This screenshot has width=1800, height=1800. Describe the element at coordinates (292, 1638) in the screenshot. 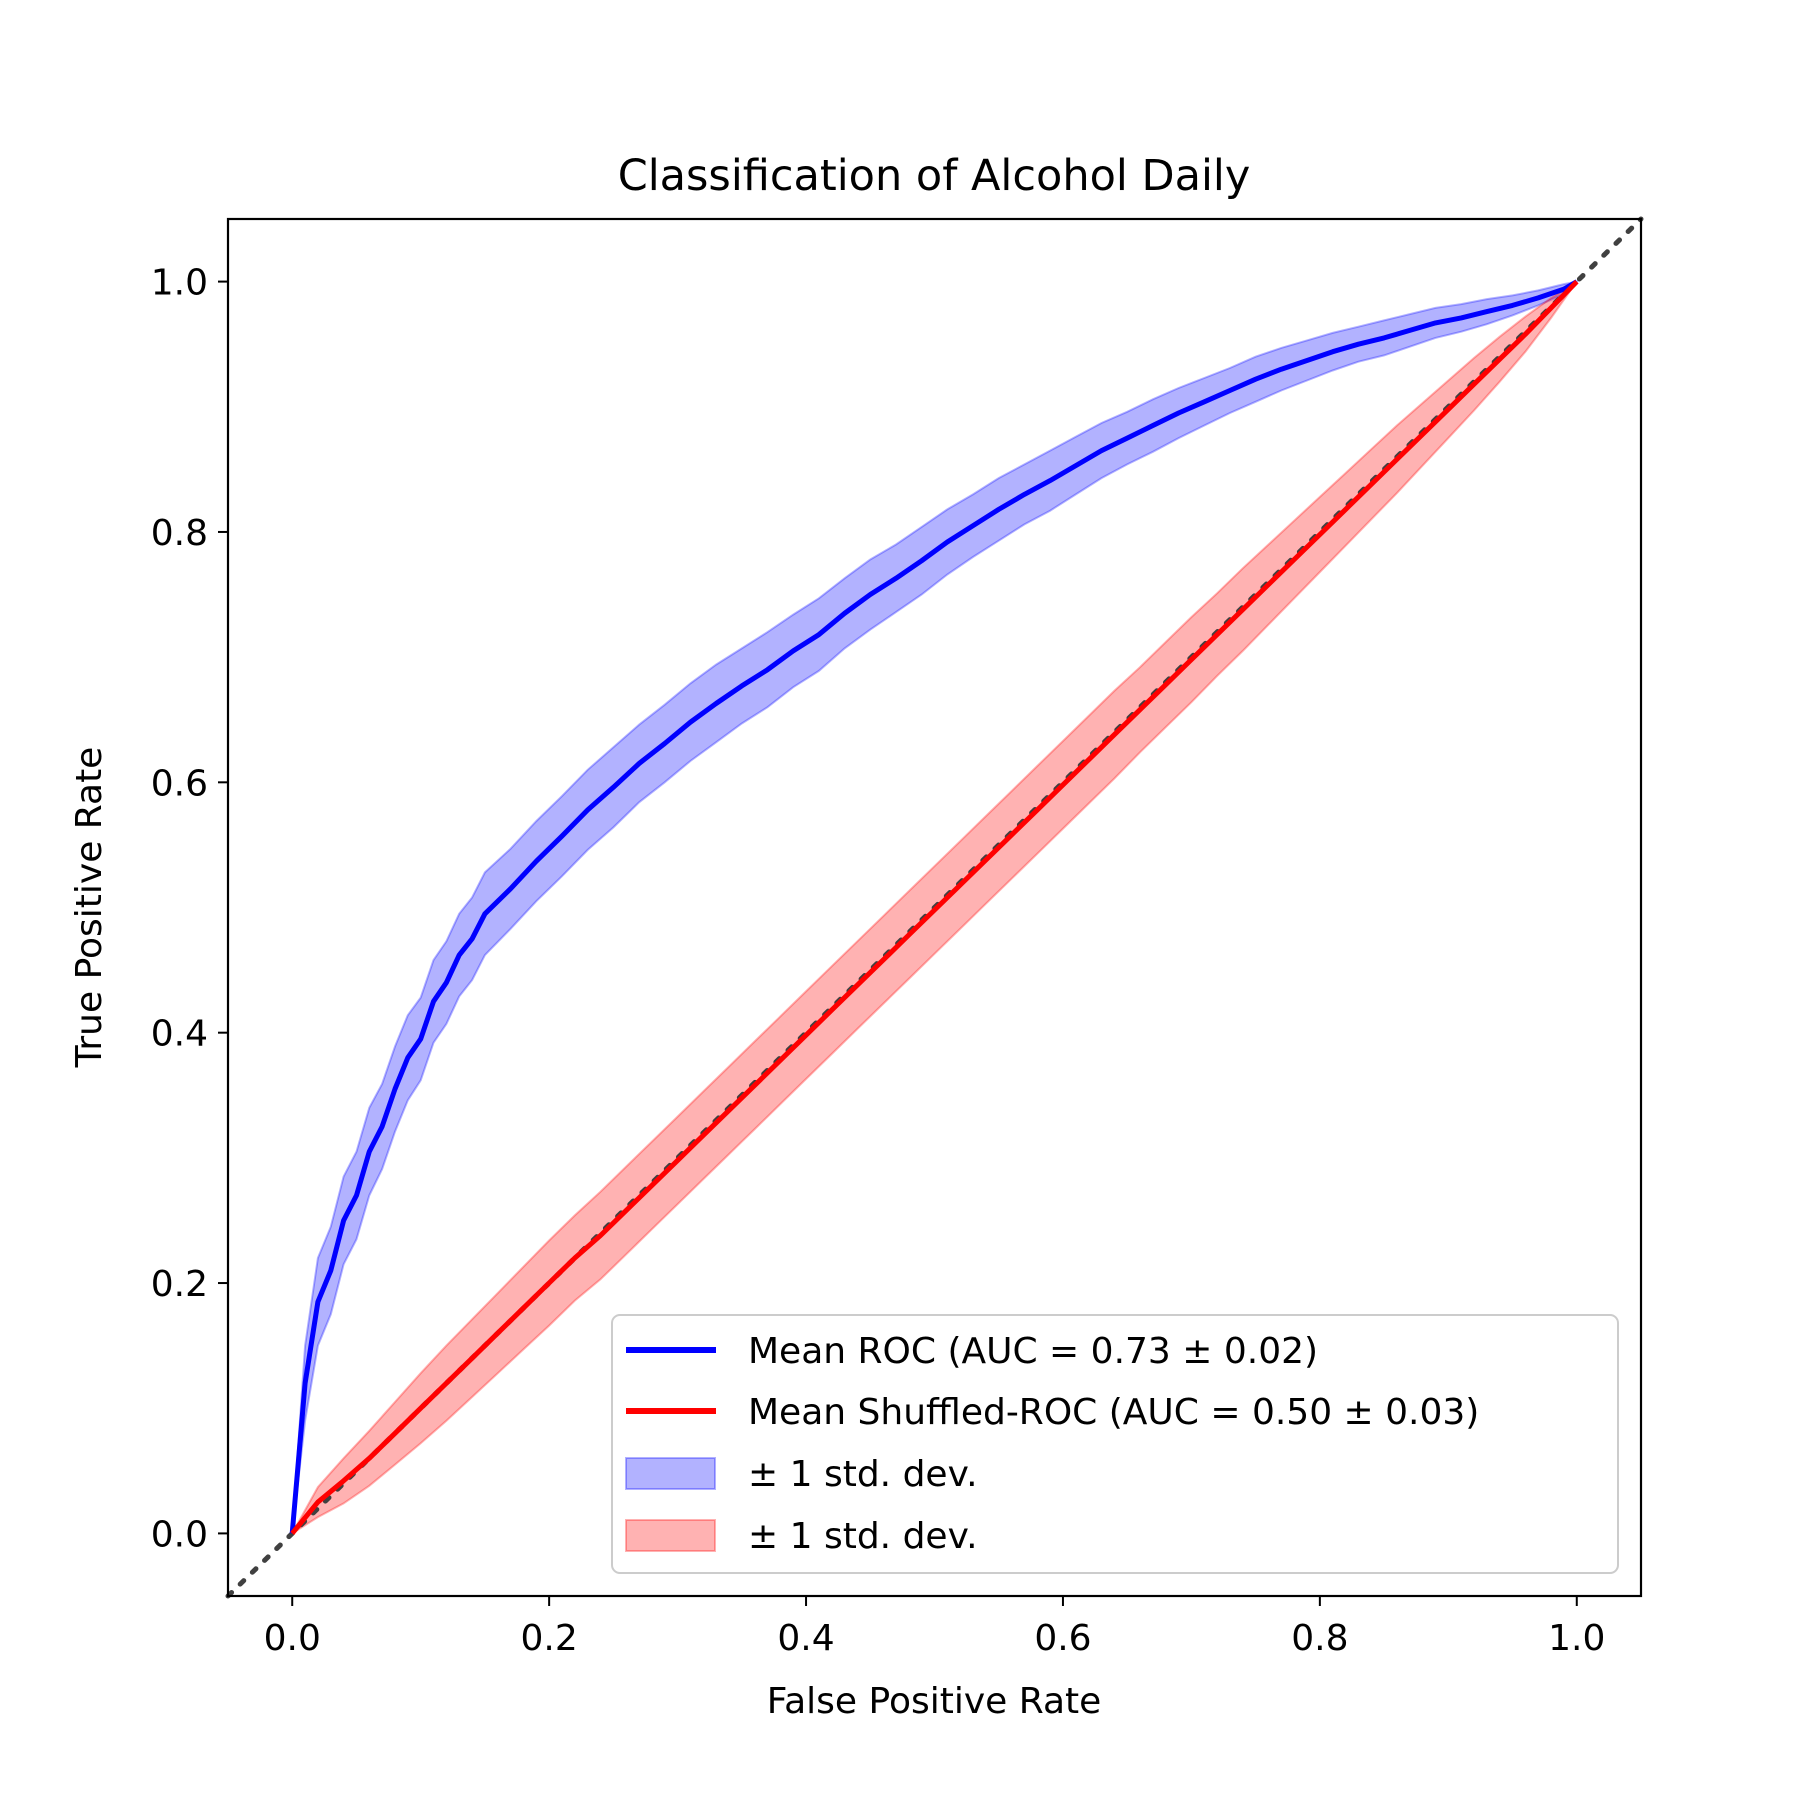

I see `x-tick-label: 0.0` at that location.